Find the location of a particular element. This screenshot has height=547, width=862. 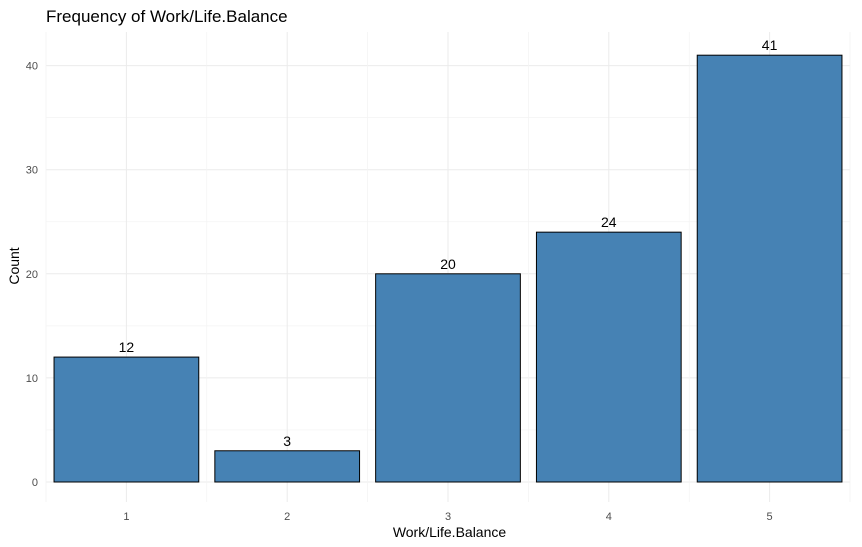

data-label: 41 is located at coordinates (770, 45).